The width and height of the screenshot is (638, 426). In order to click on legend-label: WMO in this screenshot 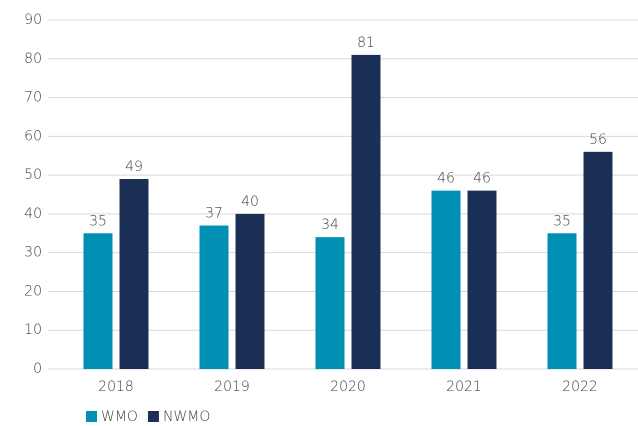, I will do `click(119, 417)`.